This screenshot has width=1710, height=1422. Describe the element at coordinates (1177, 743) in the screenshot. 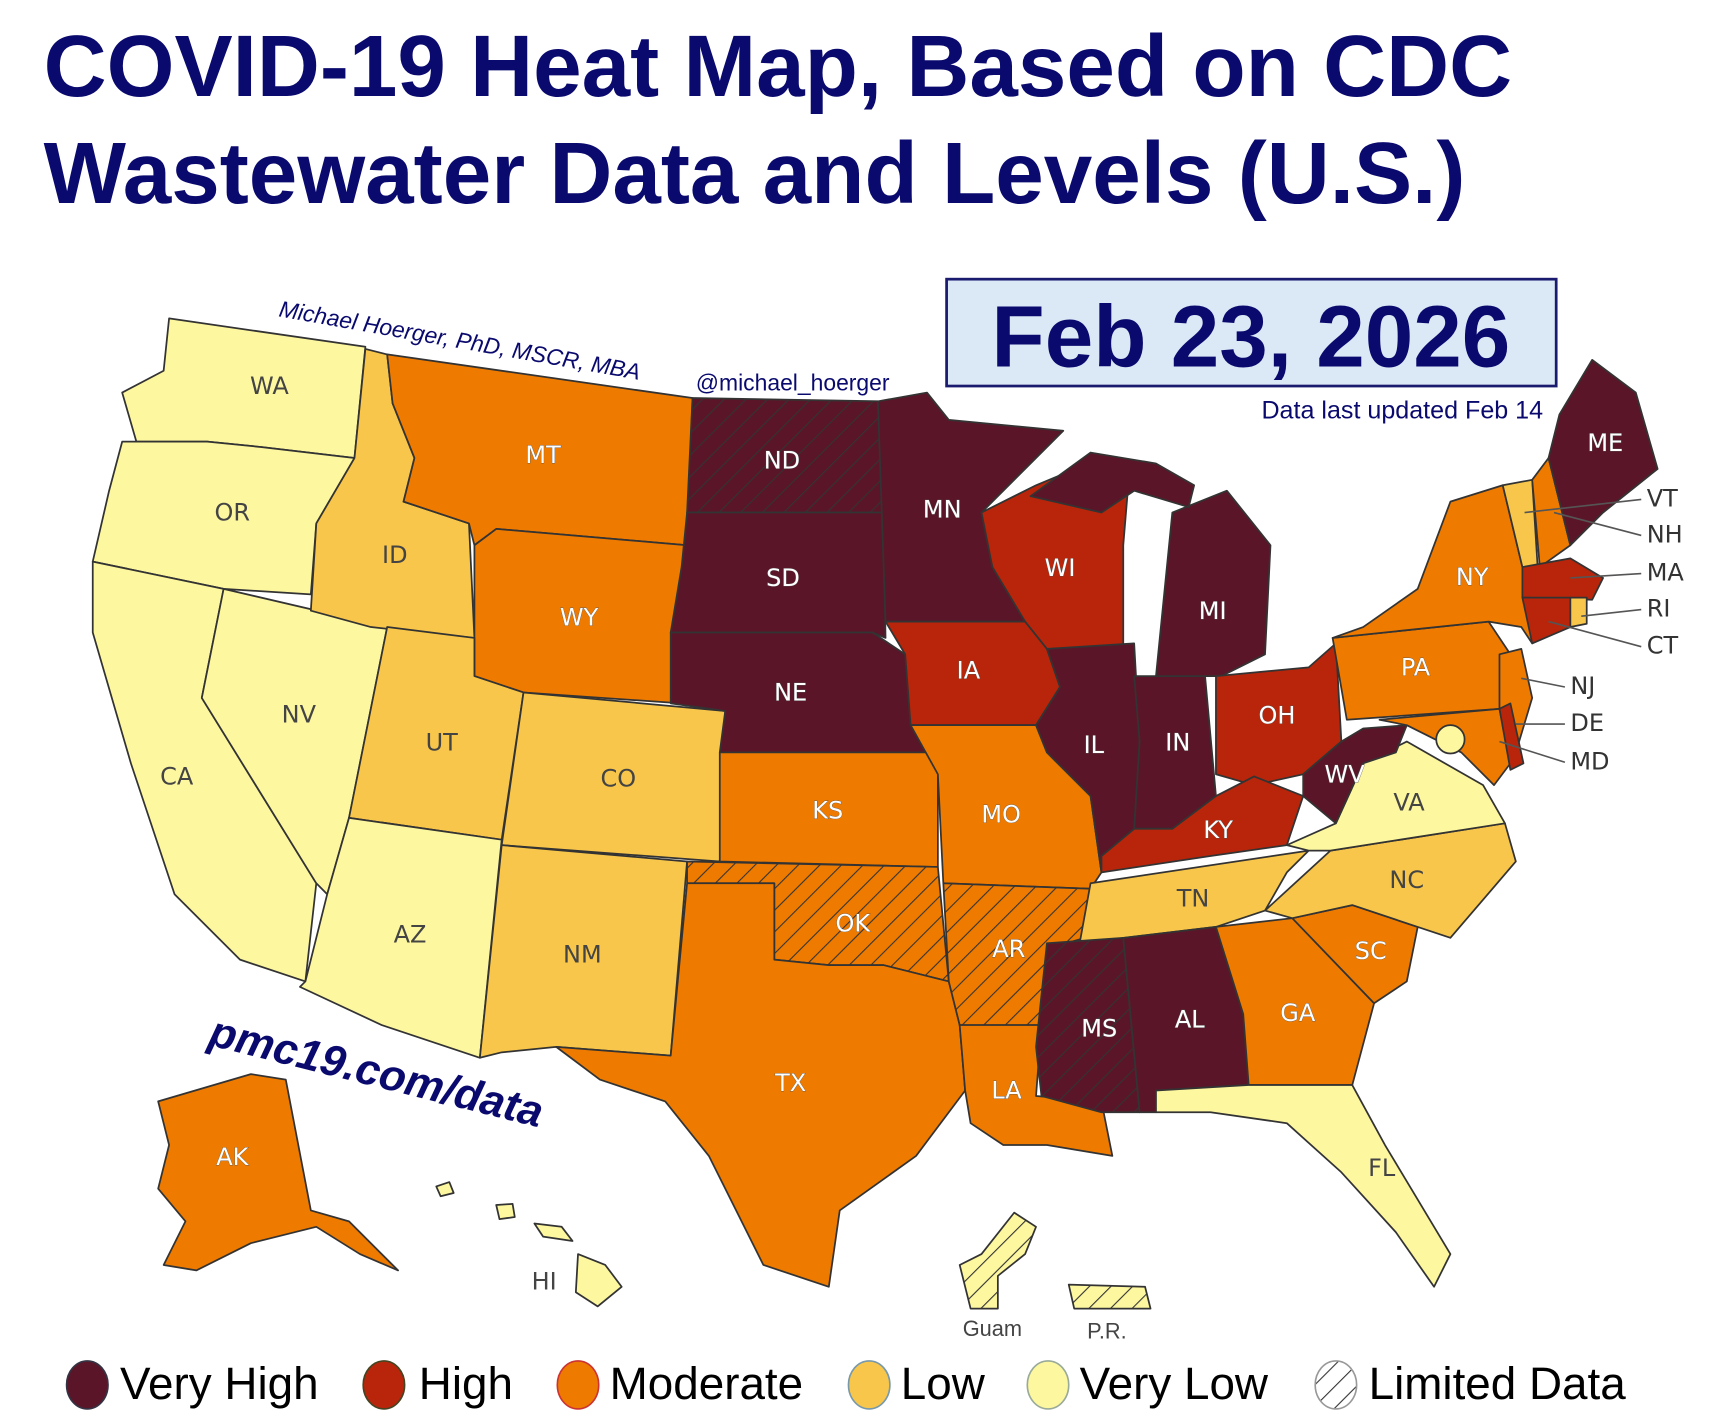

I see `state-label-in: IN` at that location.